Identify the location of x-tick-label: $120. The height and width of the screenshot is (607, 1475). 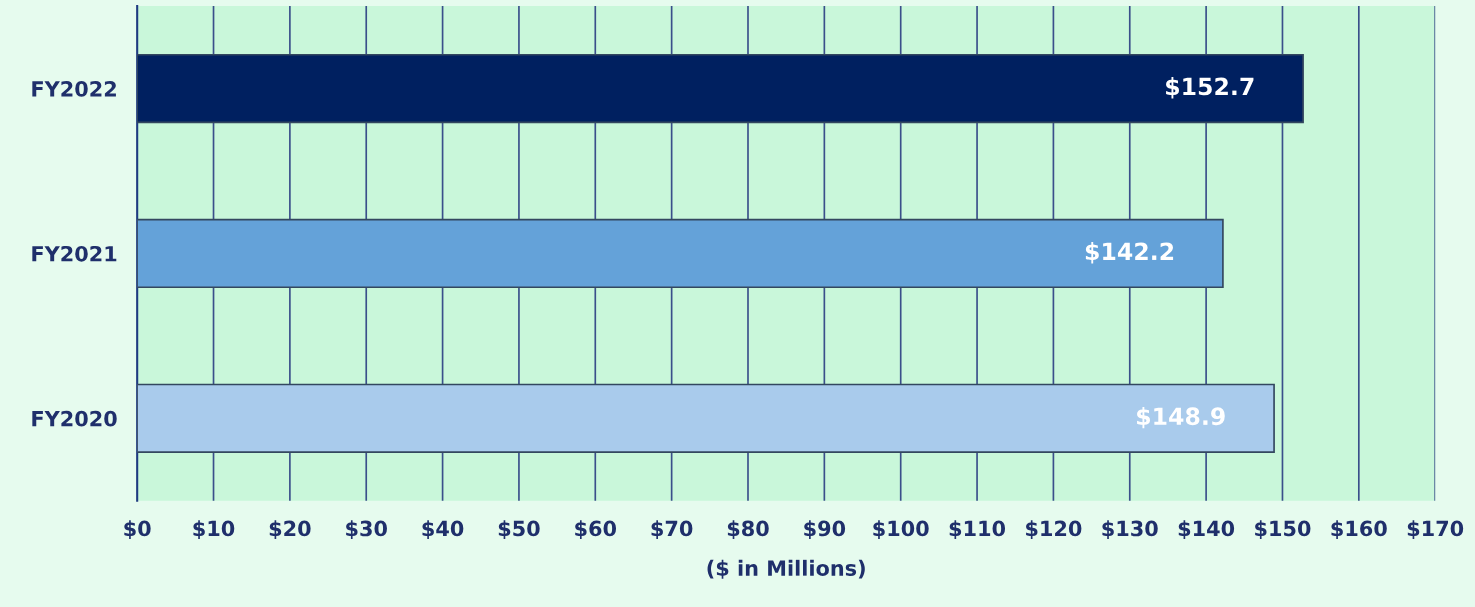
(1054, 530).